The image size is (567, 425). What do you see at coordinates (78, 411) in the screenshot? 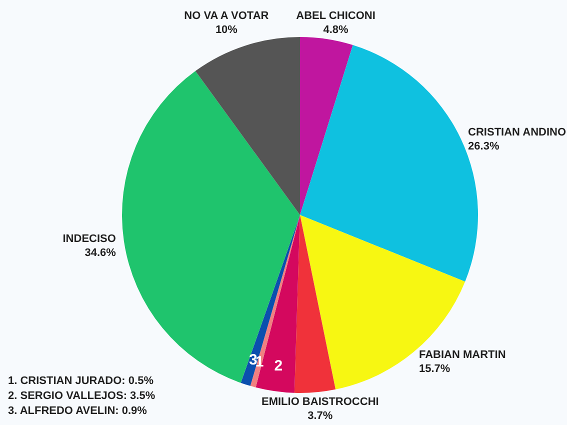
I see `text: 3. ALFREDO AVELIN: 0.9%` at bounding box center [78, 411].